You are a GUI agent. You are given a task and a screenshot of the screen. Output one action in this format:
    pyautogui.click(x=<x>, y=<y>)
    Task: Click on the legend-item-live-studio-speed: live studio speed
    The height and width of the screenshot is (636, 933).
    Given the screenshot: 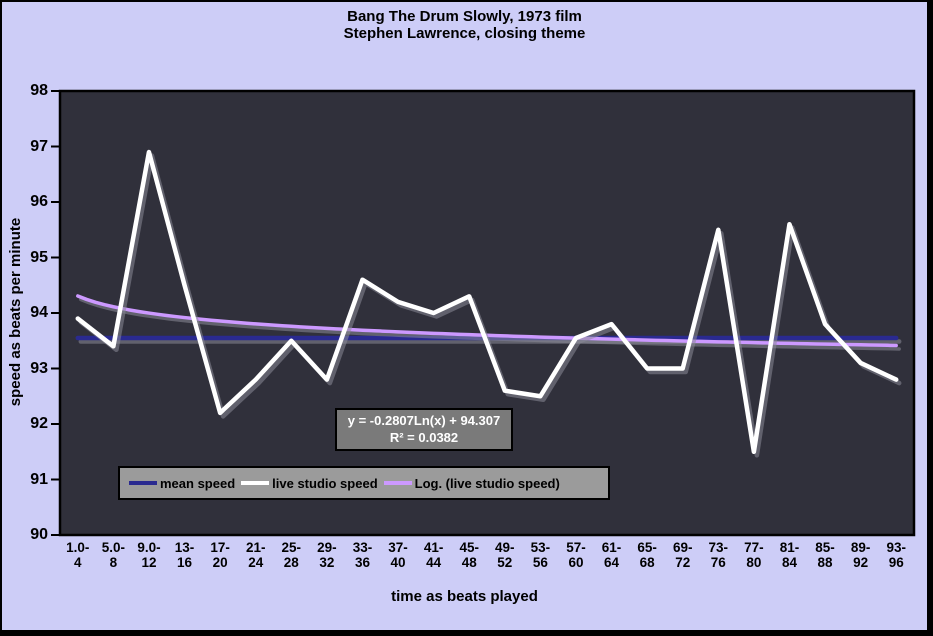 What is the action you would take?
    pyautogui.click(x=312, y=483)
    